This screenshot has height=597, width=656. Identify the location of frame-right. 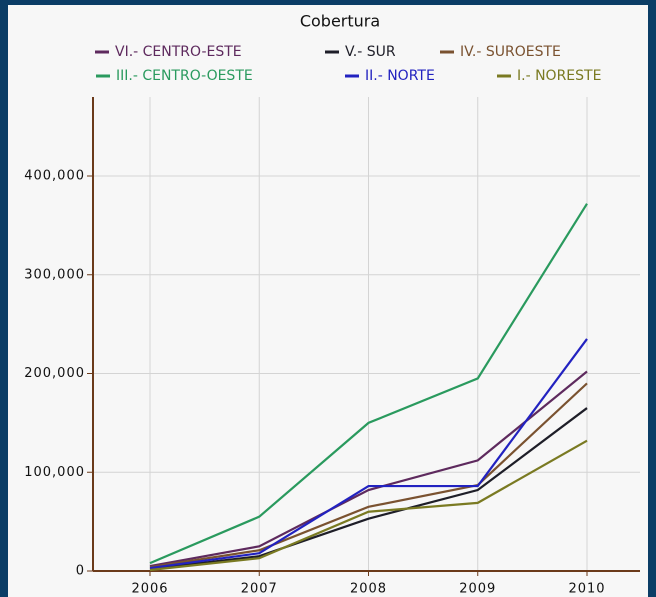
(652, 298).